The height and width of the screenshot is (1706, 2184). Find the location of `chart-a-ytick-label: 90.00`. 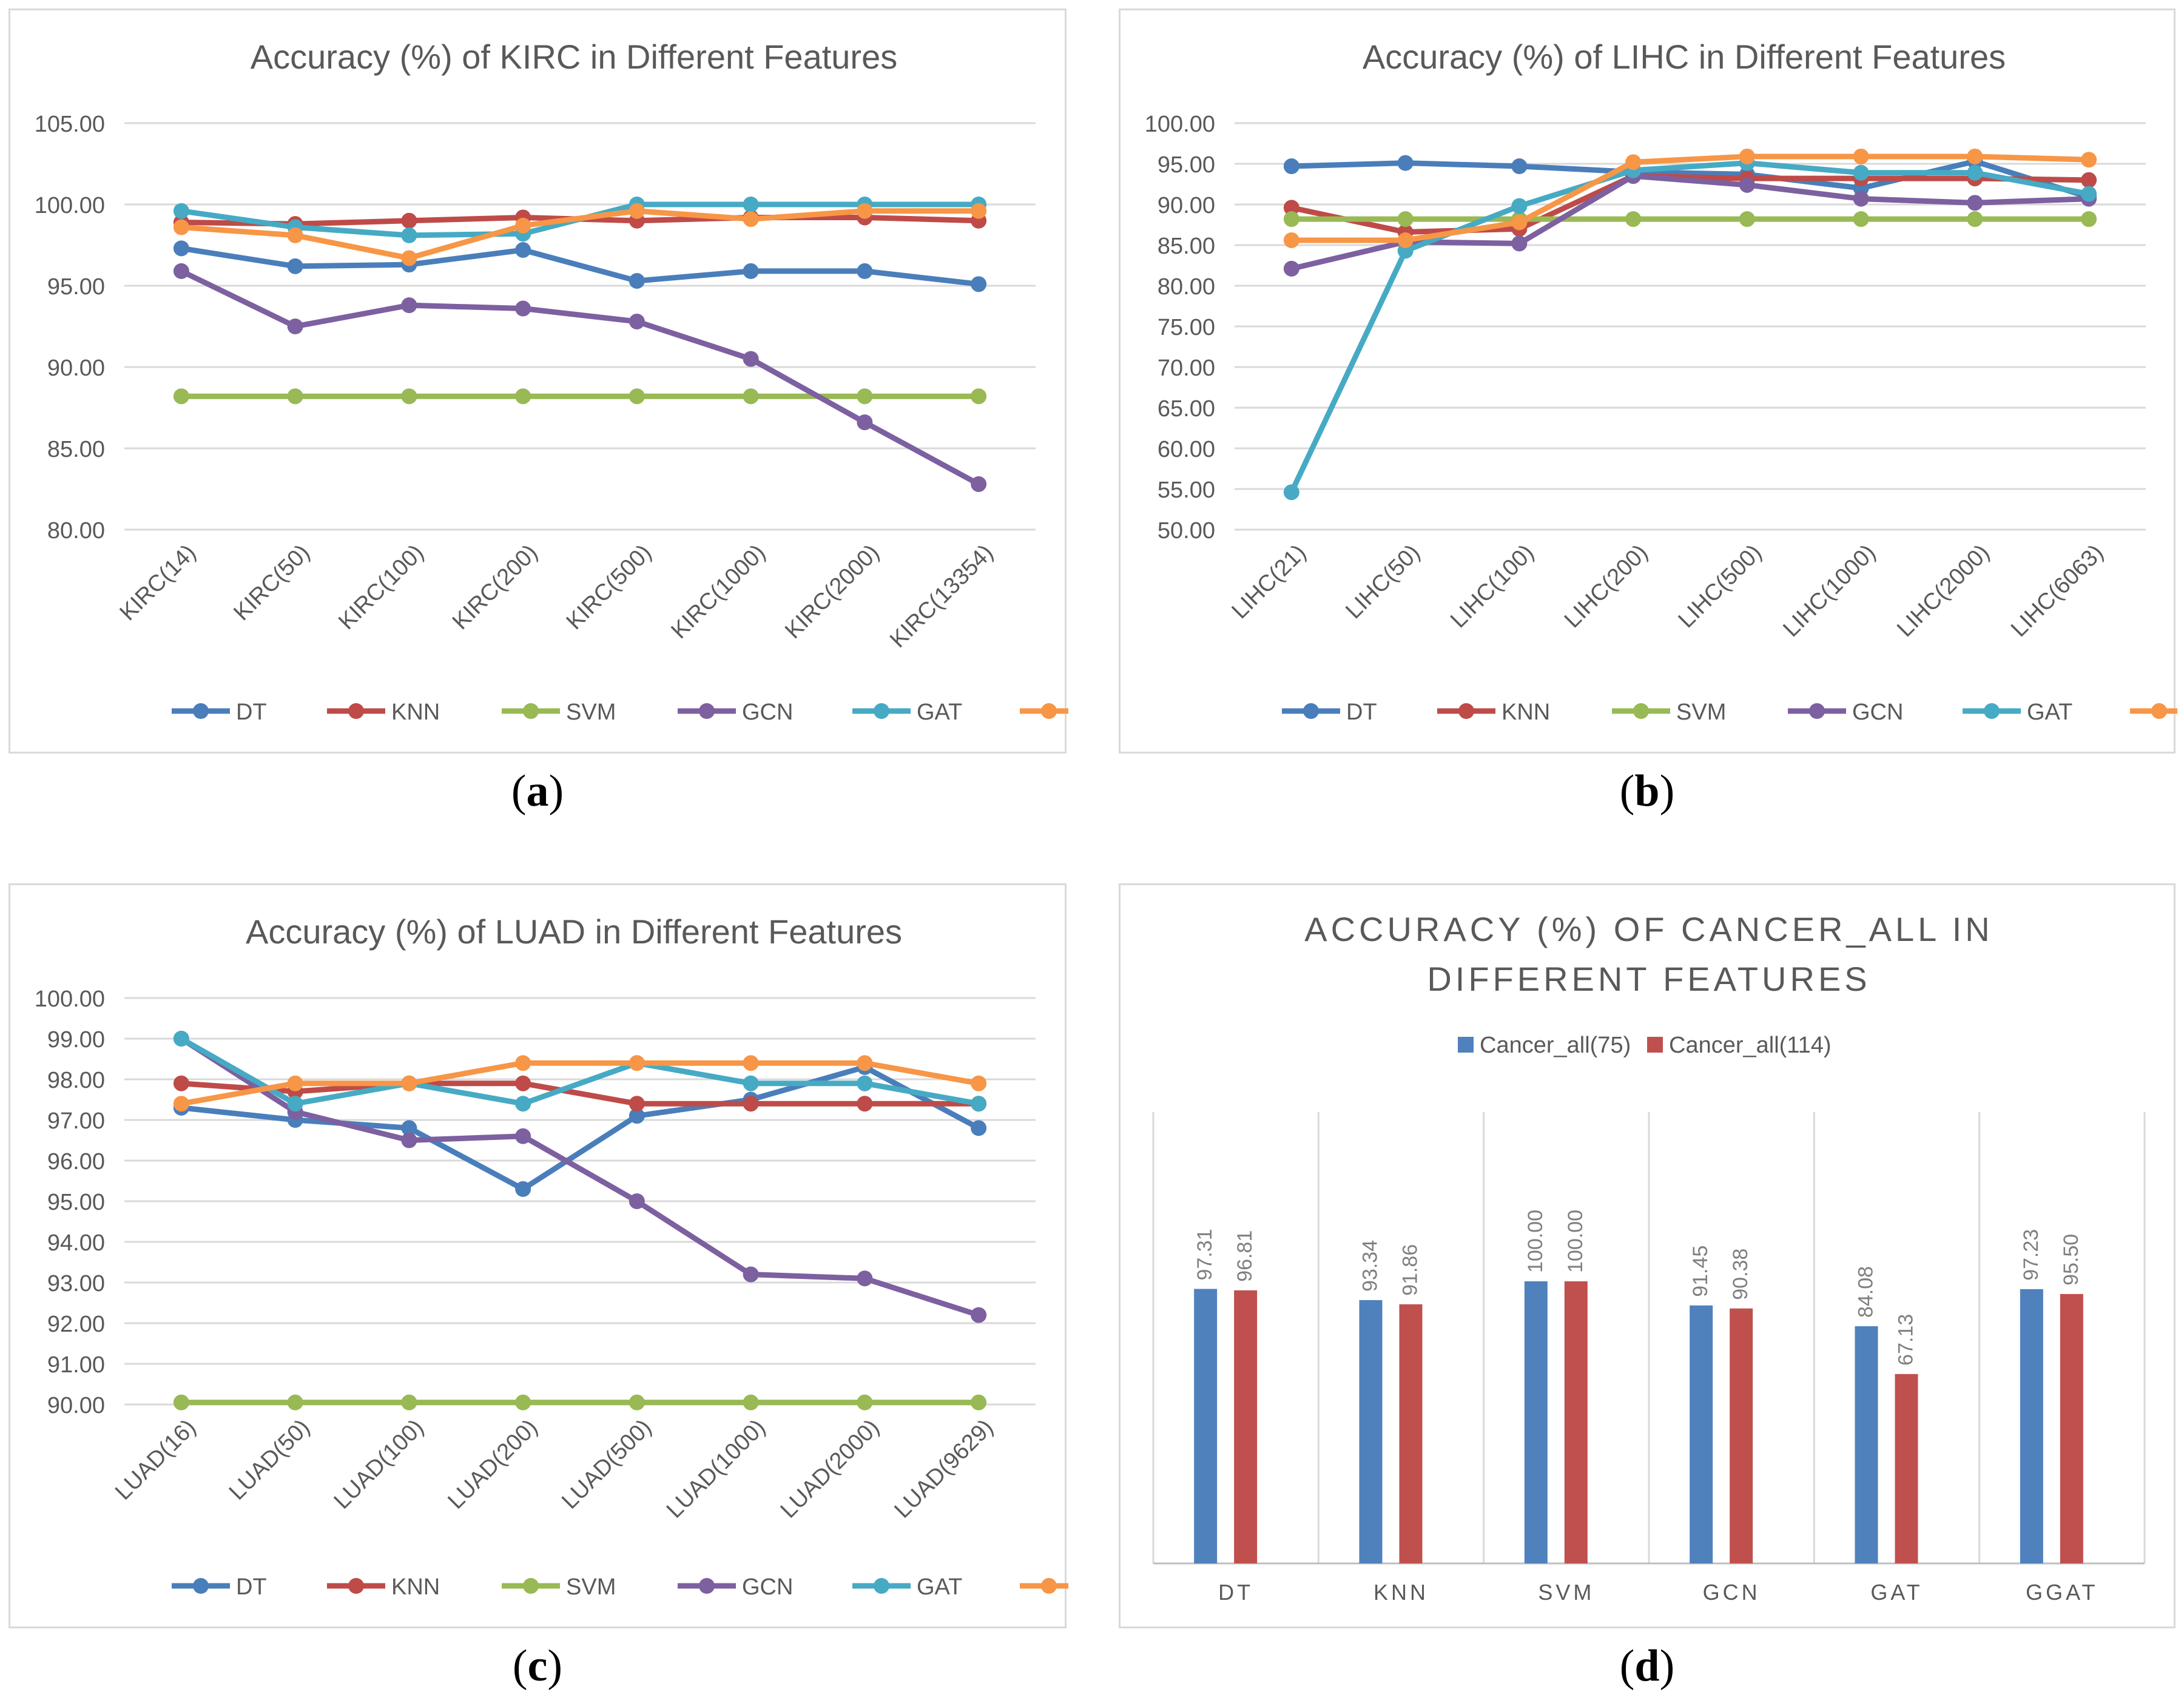

chart-a-ytick-label: 90.00 is located at coordinates (76, 368).